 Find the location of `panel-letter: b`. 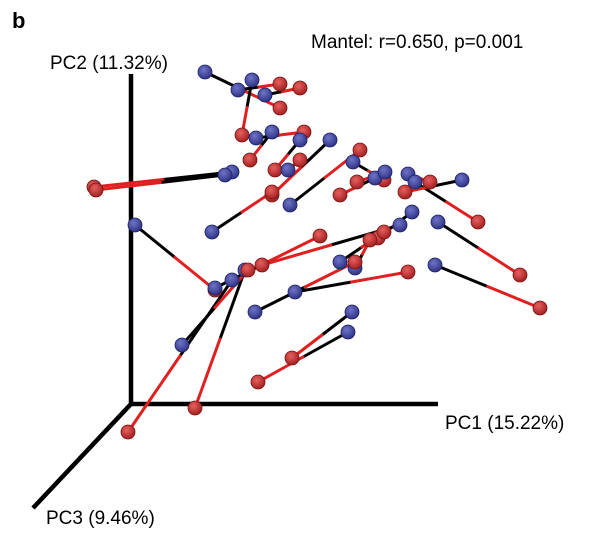

panel-letter: b is located at coordinates (18, 20).